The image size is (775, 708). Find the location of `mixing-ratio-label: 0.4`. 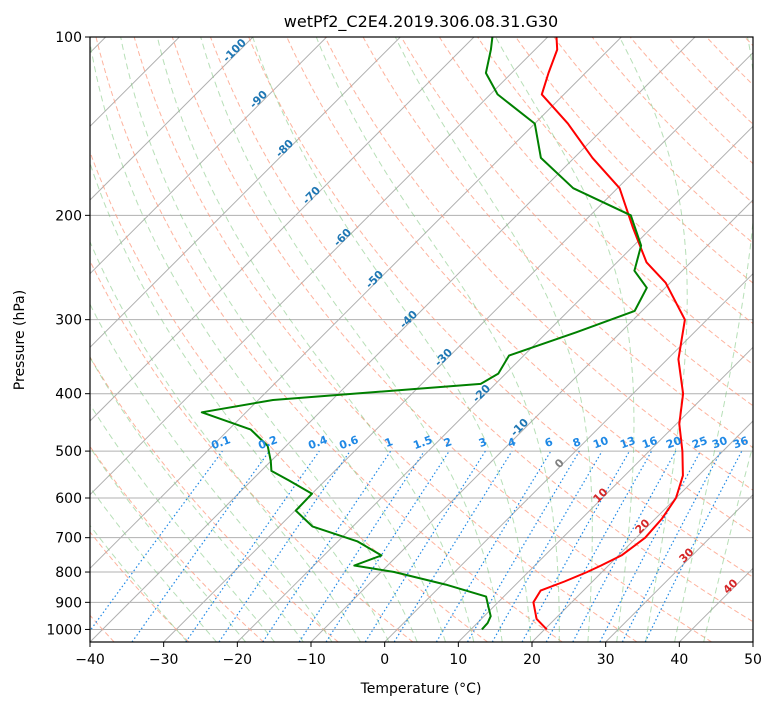

mixing-ratio-label: 0.4 is located at coordinates (317, 442).